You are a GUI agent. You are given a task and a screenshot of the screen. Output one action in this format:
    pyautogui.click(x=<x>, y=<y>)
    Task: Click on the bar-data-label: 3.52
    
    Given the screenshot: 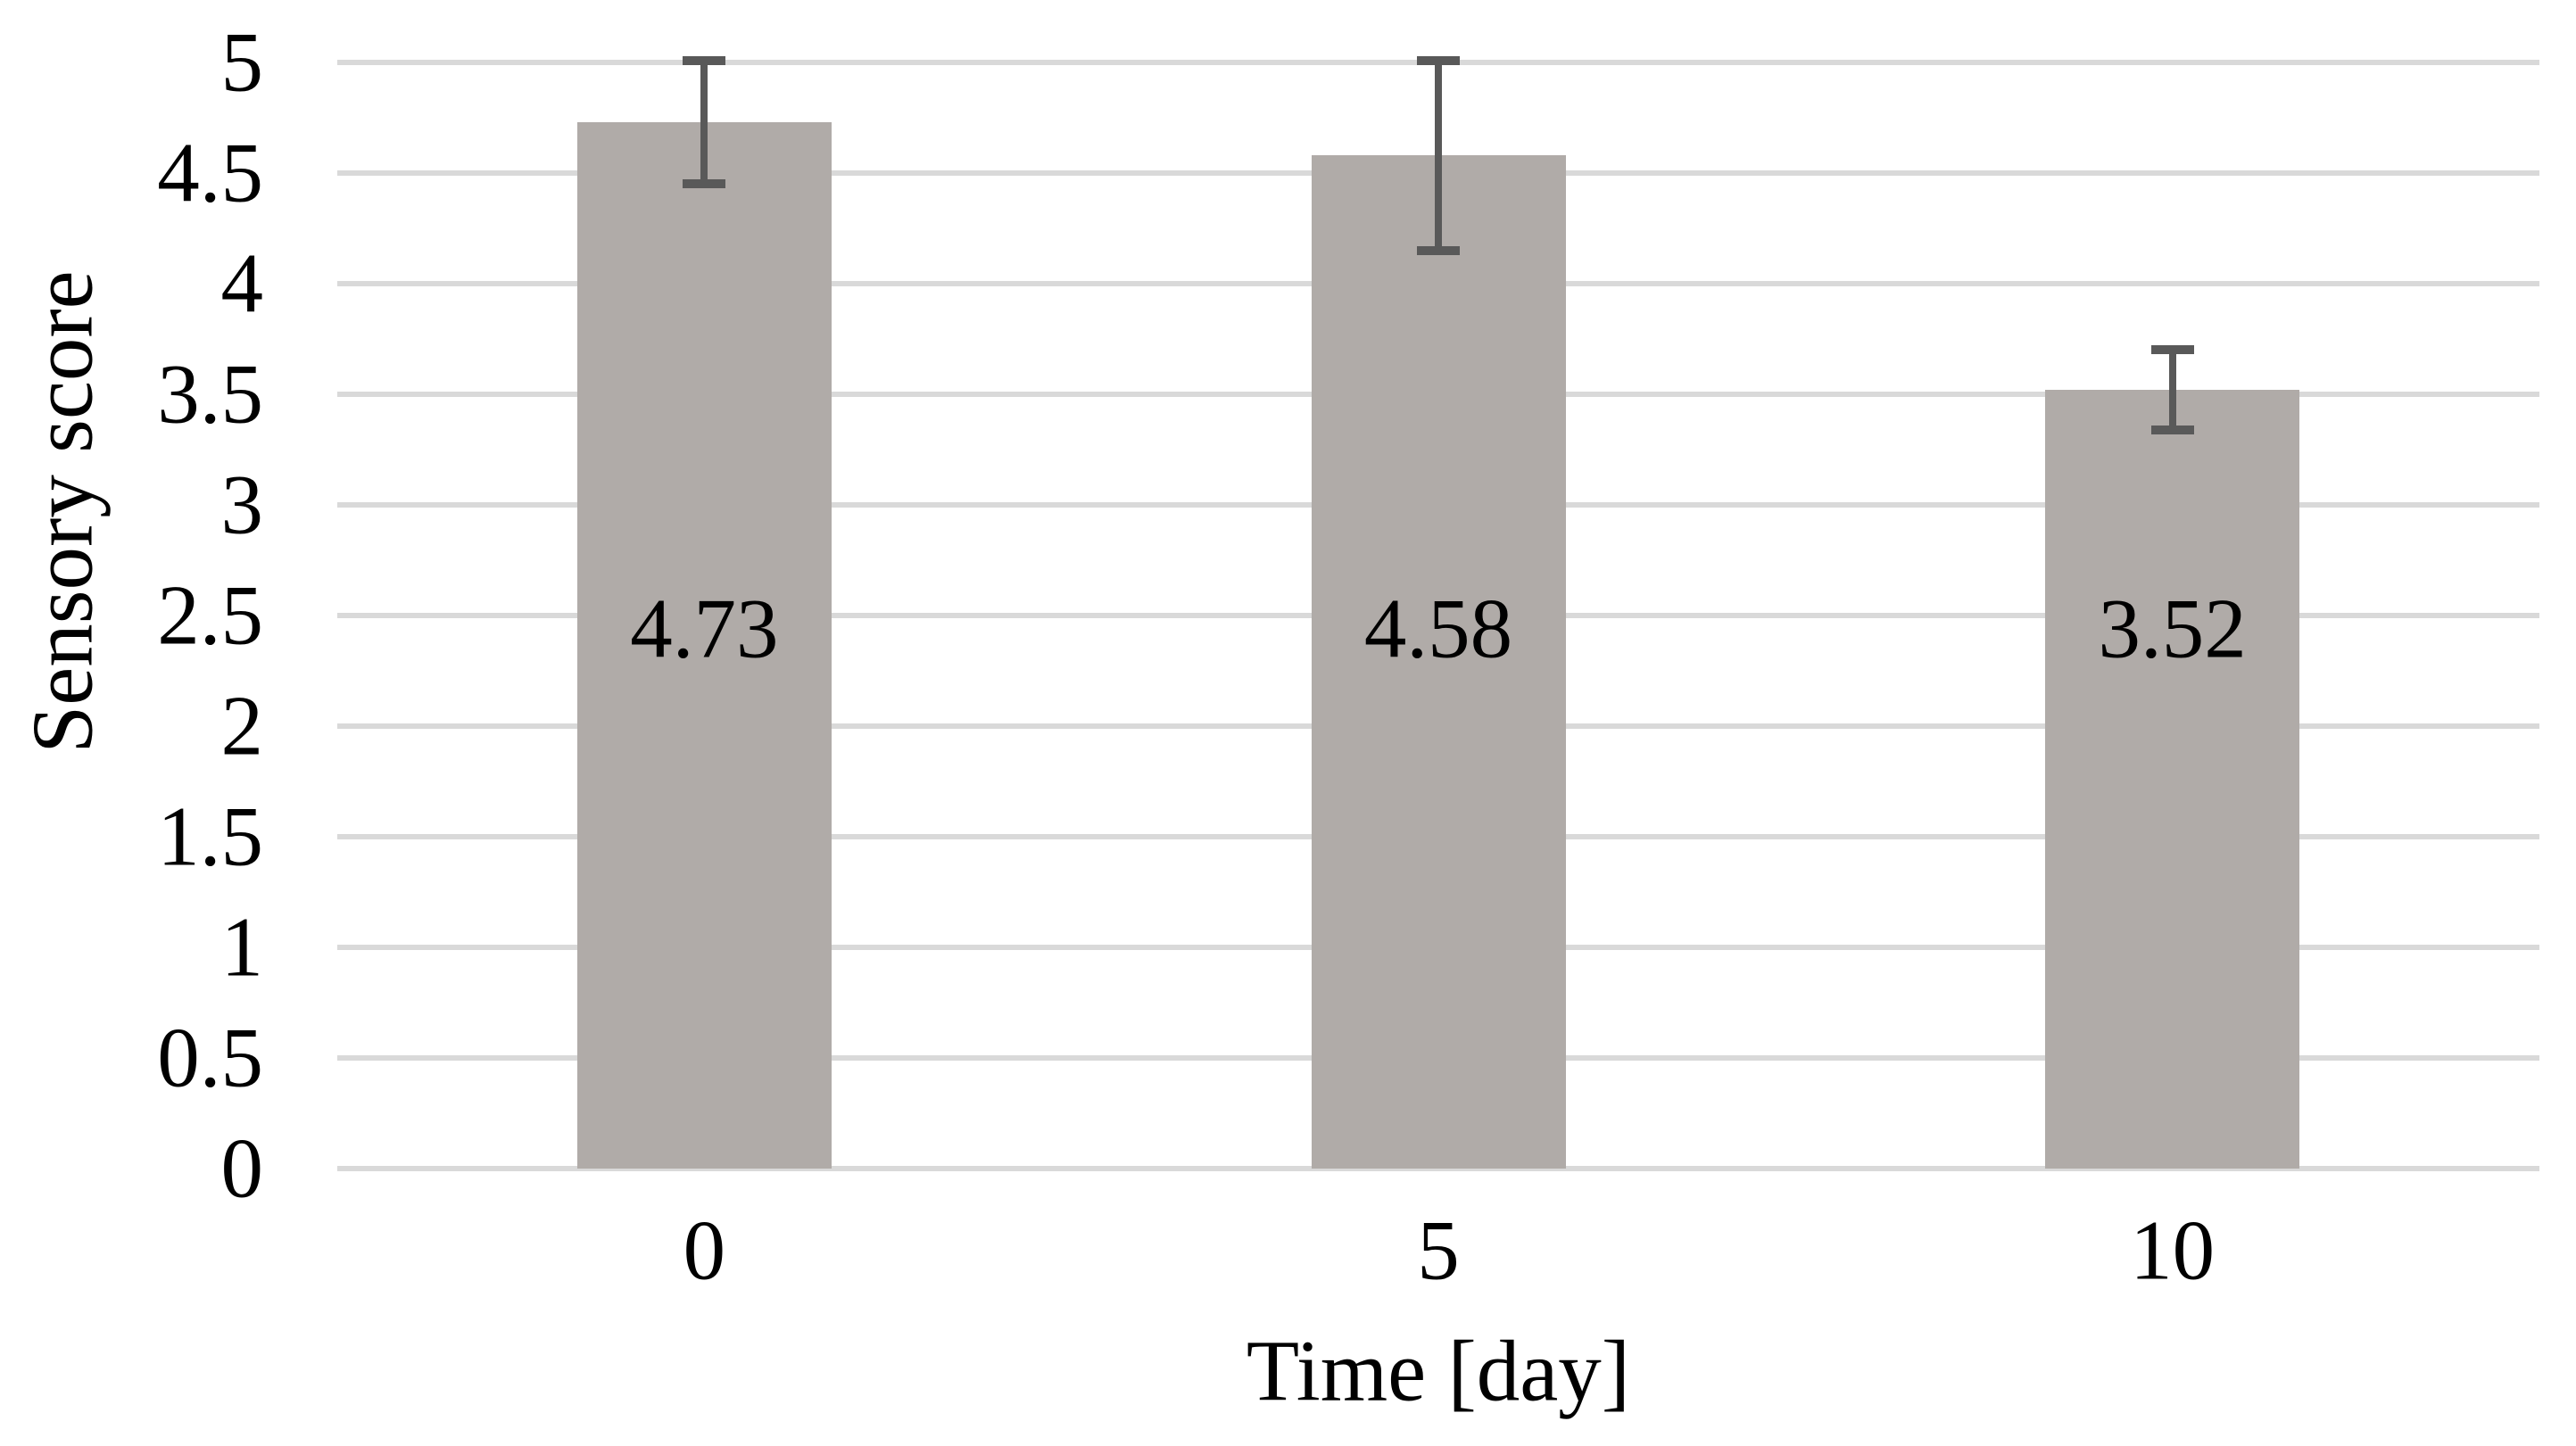 What is the action you would take?
    pyautogui.click(x=2172, y=628)
    